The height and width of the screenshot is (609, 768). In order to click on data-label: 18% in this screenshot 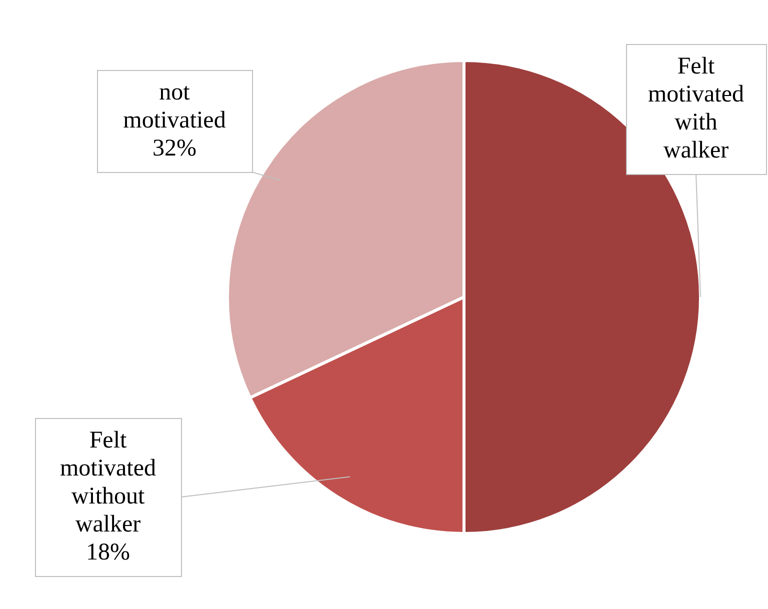, I will do `click(108, 552)`.